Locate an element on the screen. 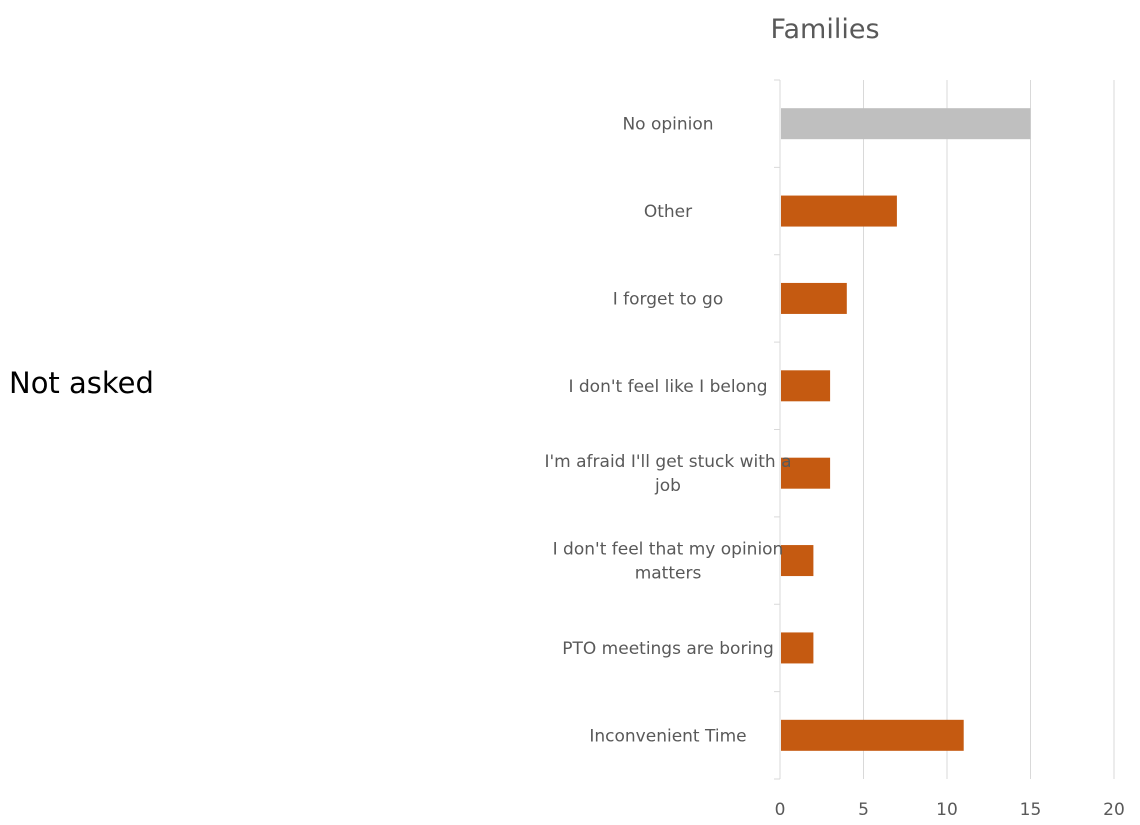 Image resolution: width=1140 pixels, height=825 pixels. x-tick-label: 15 is located at coordinates (1031, 810).